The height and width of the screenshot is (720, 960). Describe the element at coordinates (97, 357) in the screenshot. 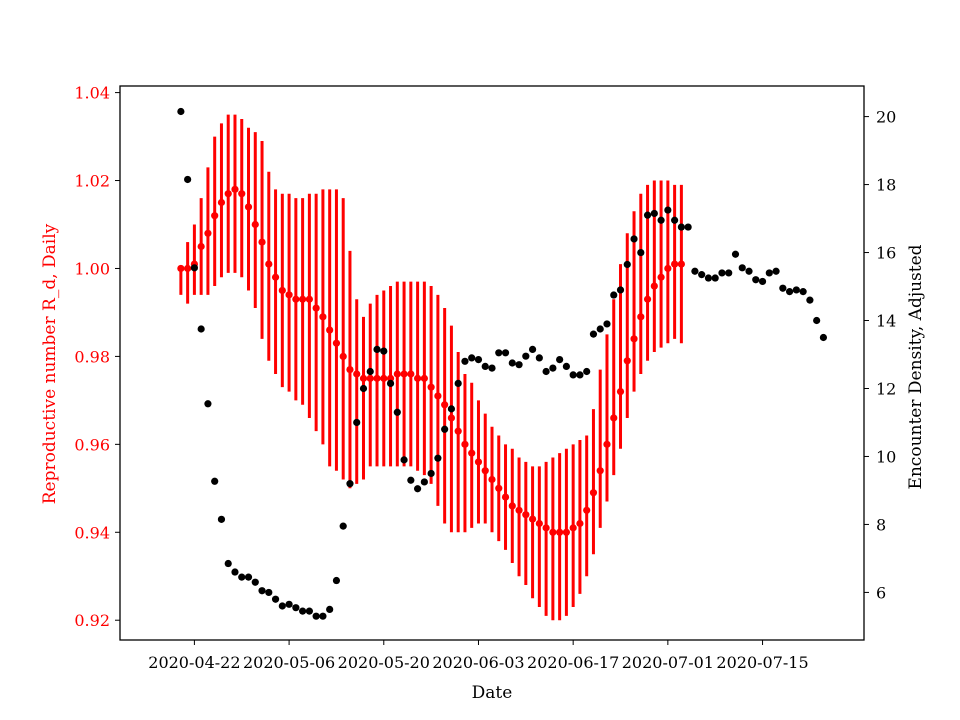

I see `left-y-axis: 0.92 0.94 0.96 0.98 1.00 1.02 1.04` at that location.